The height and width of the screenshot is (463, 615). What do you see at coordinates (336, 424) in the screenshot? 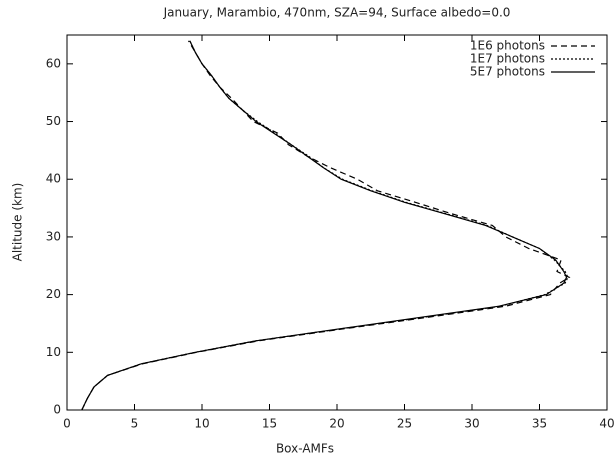
I see `x-tick-label: 20` at bounding box center [336, 424].